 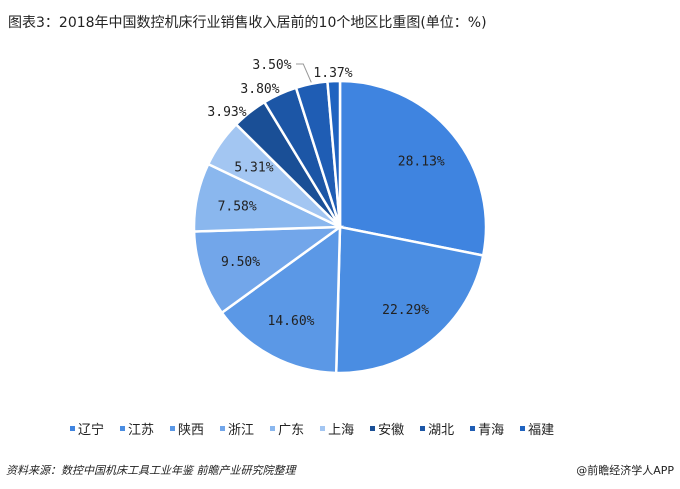 What do you see at coordinates (226, 112) in the screenshot?
I see `data-label: 3.93%` at bounding box center [226, 112].